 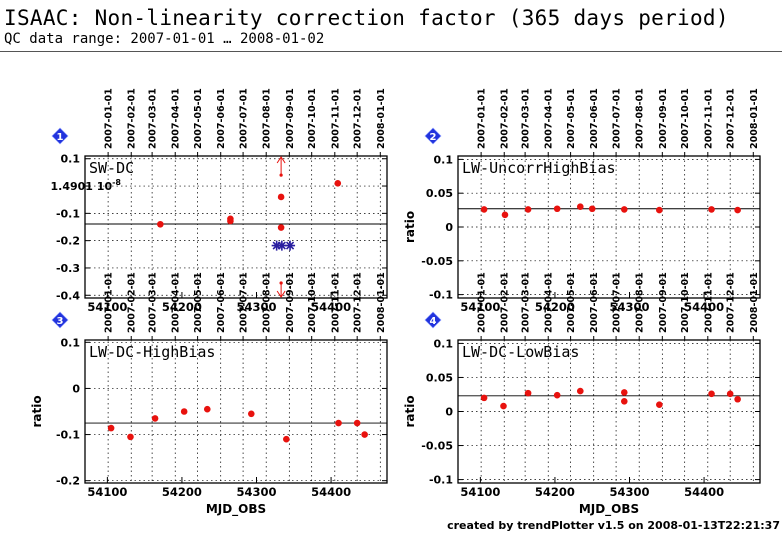 I want to click on date-tick-label: 2007-06-01, so click(x=221, y=118).